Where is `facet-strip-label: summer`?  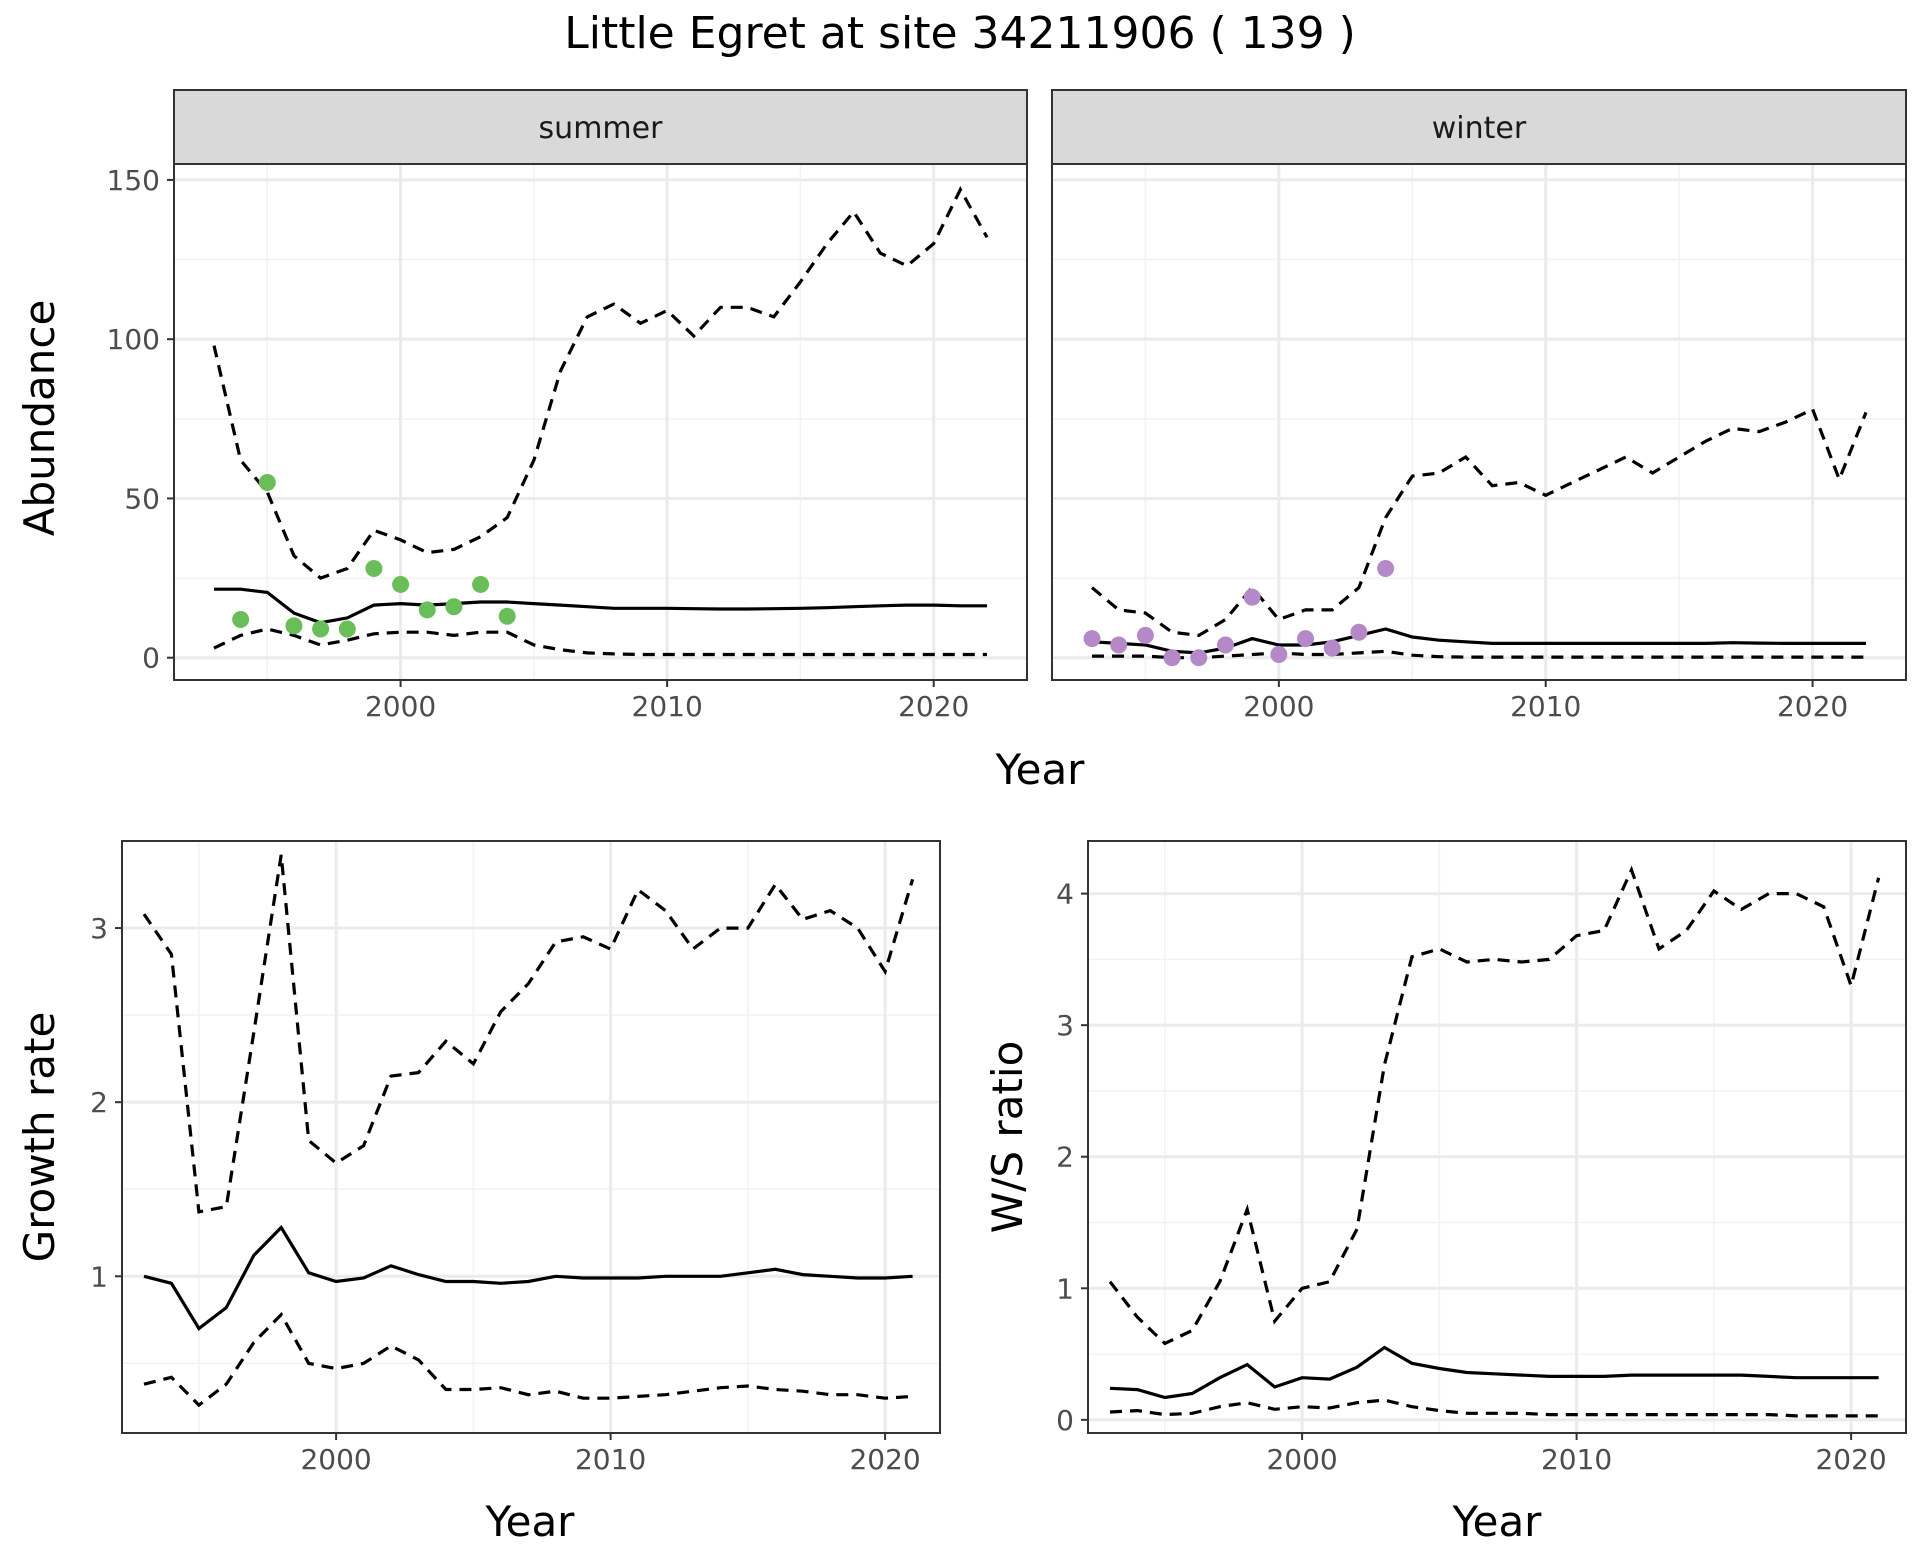 facet-strip-label: summer is located at coordinates (601, 128).